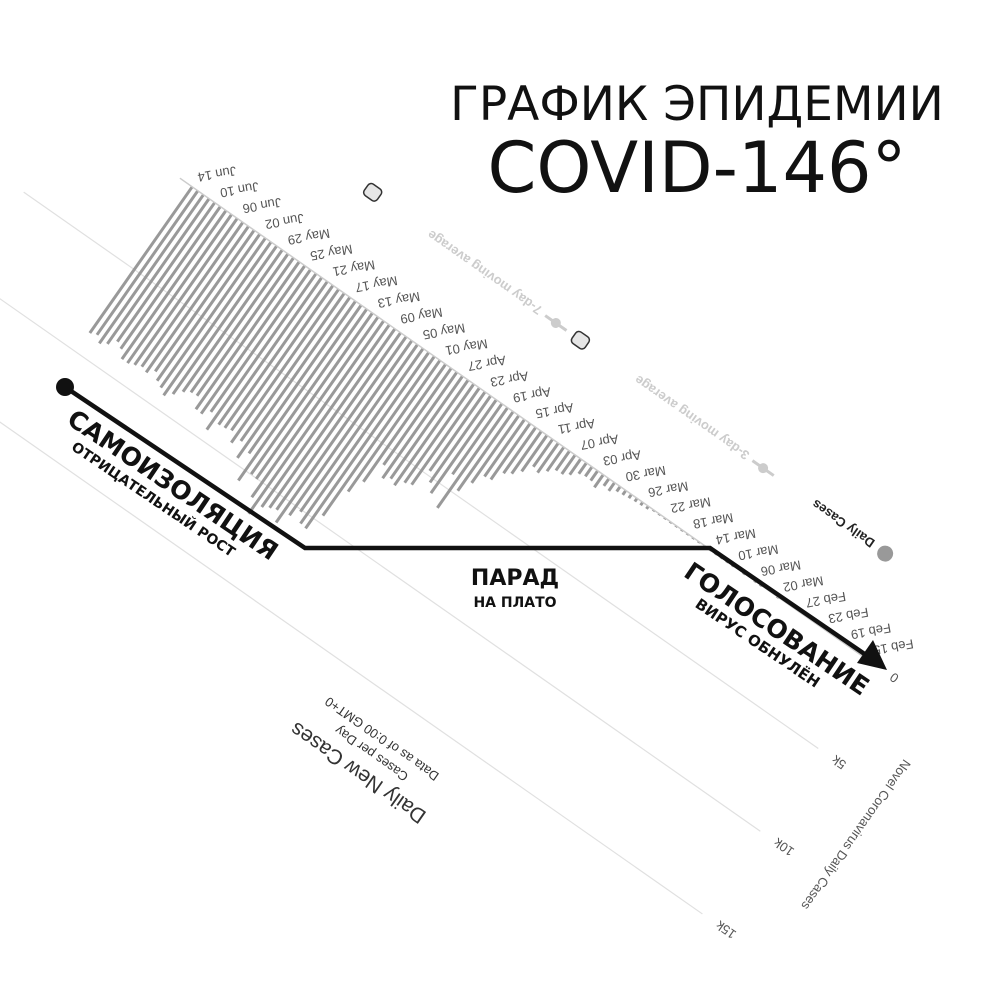  What do you see at coordinates (261, 206) in the screenshot?
I see `x-tick-label: Jun 06` at bounding box center [261, 206].